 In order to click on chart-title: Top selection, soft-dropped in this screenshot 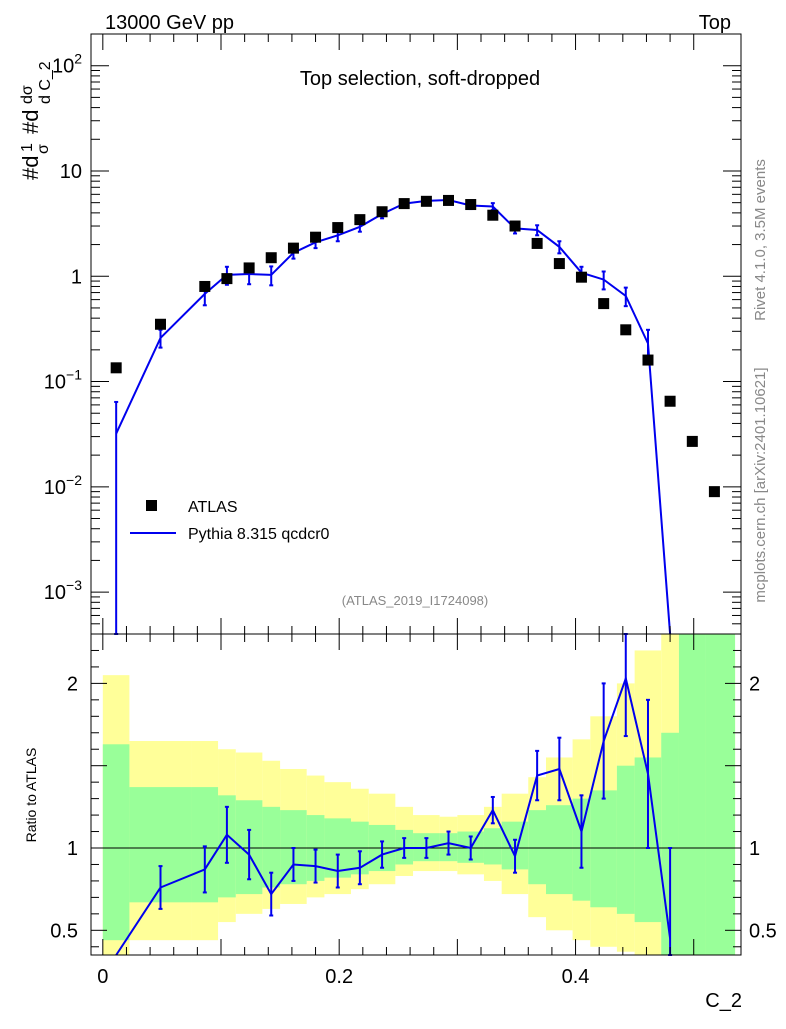, I will do `click(420, 79)`.